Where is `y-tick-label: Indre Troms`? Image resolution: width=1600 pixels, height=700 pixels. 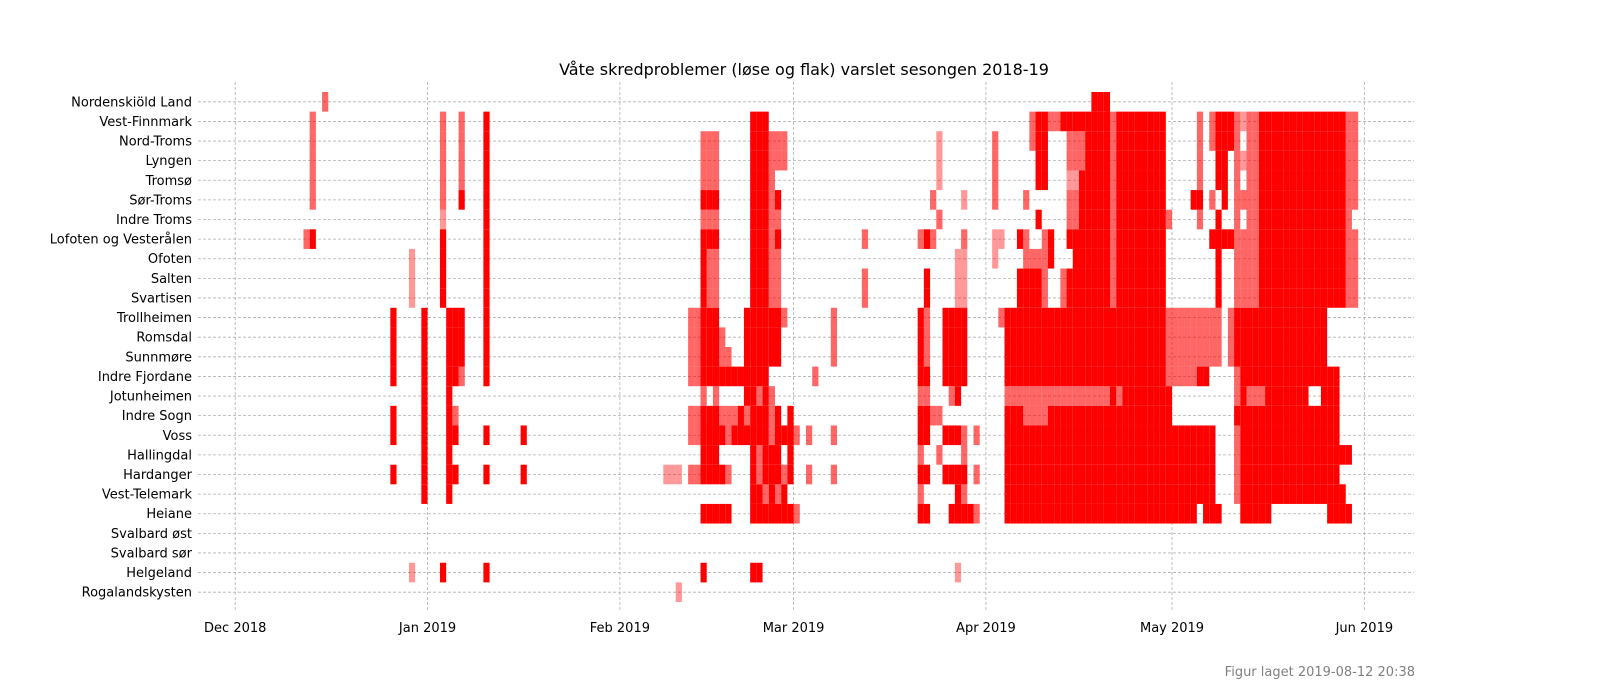 y-tick-label: Indre Troms is located at coordinates (154, 220).